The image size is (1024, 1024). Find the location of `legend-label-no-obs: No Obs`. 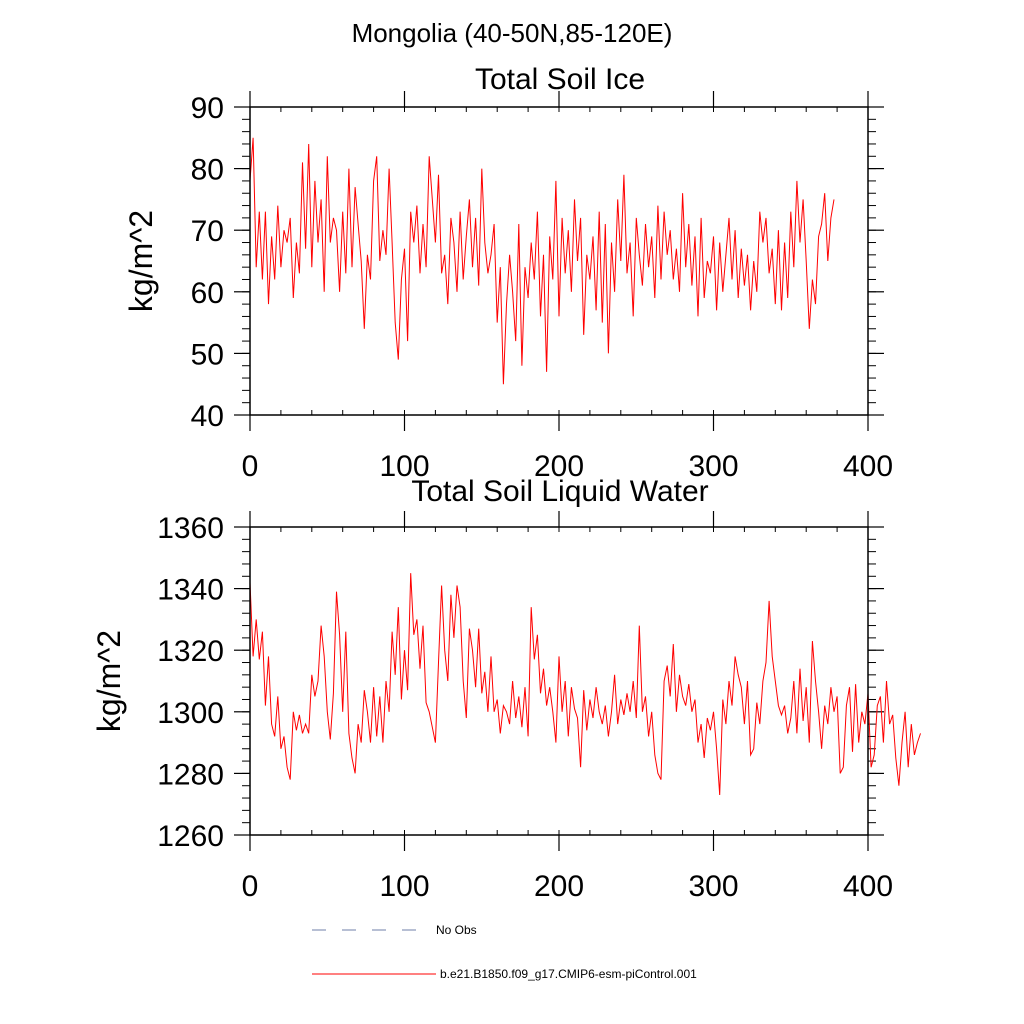

legend-label-no-obs: No Obs is located at coordinates (456, 930).